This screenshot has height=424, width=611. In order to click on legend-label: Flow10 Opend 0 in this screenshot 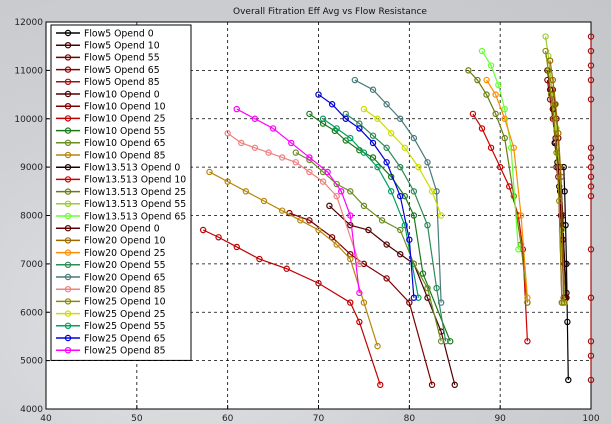, I will do `click(122, 94)`.